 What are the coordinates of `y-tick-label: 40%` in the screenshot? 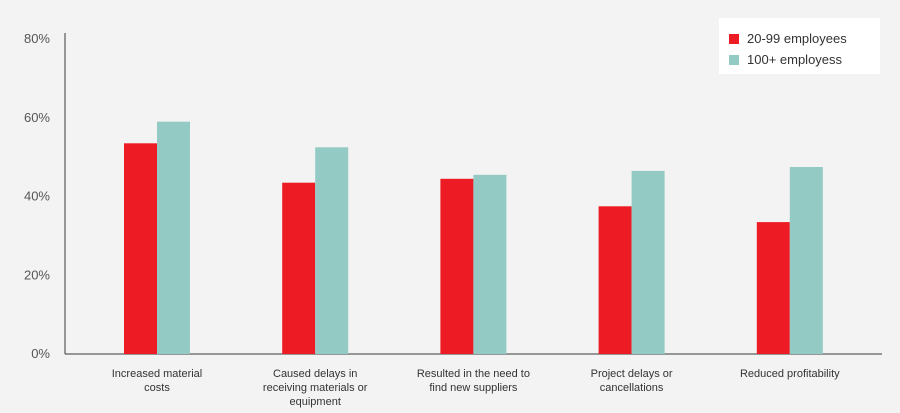 It's located at (37, 196).